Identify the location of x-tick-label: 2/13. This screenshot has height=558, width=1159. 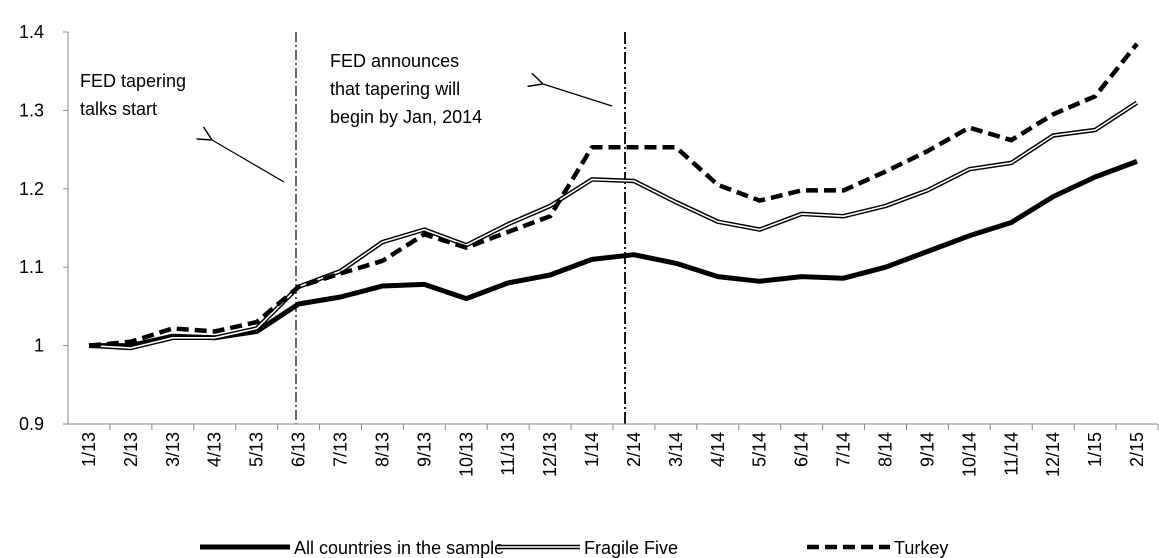
(131, 449).